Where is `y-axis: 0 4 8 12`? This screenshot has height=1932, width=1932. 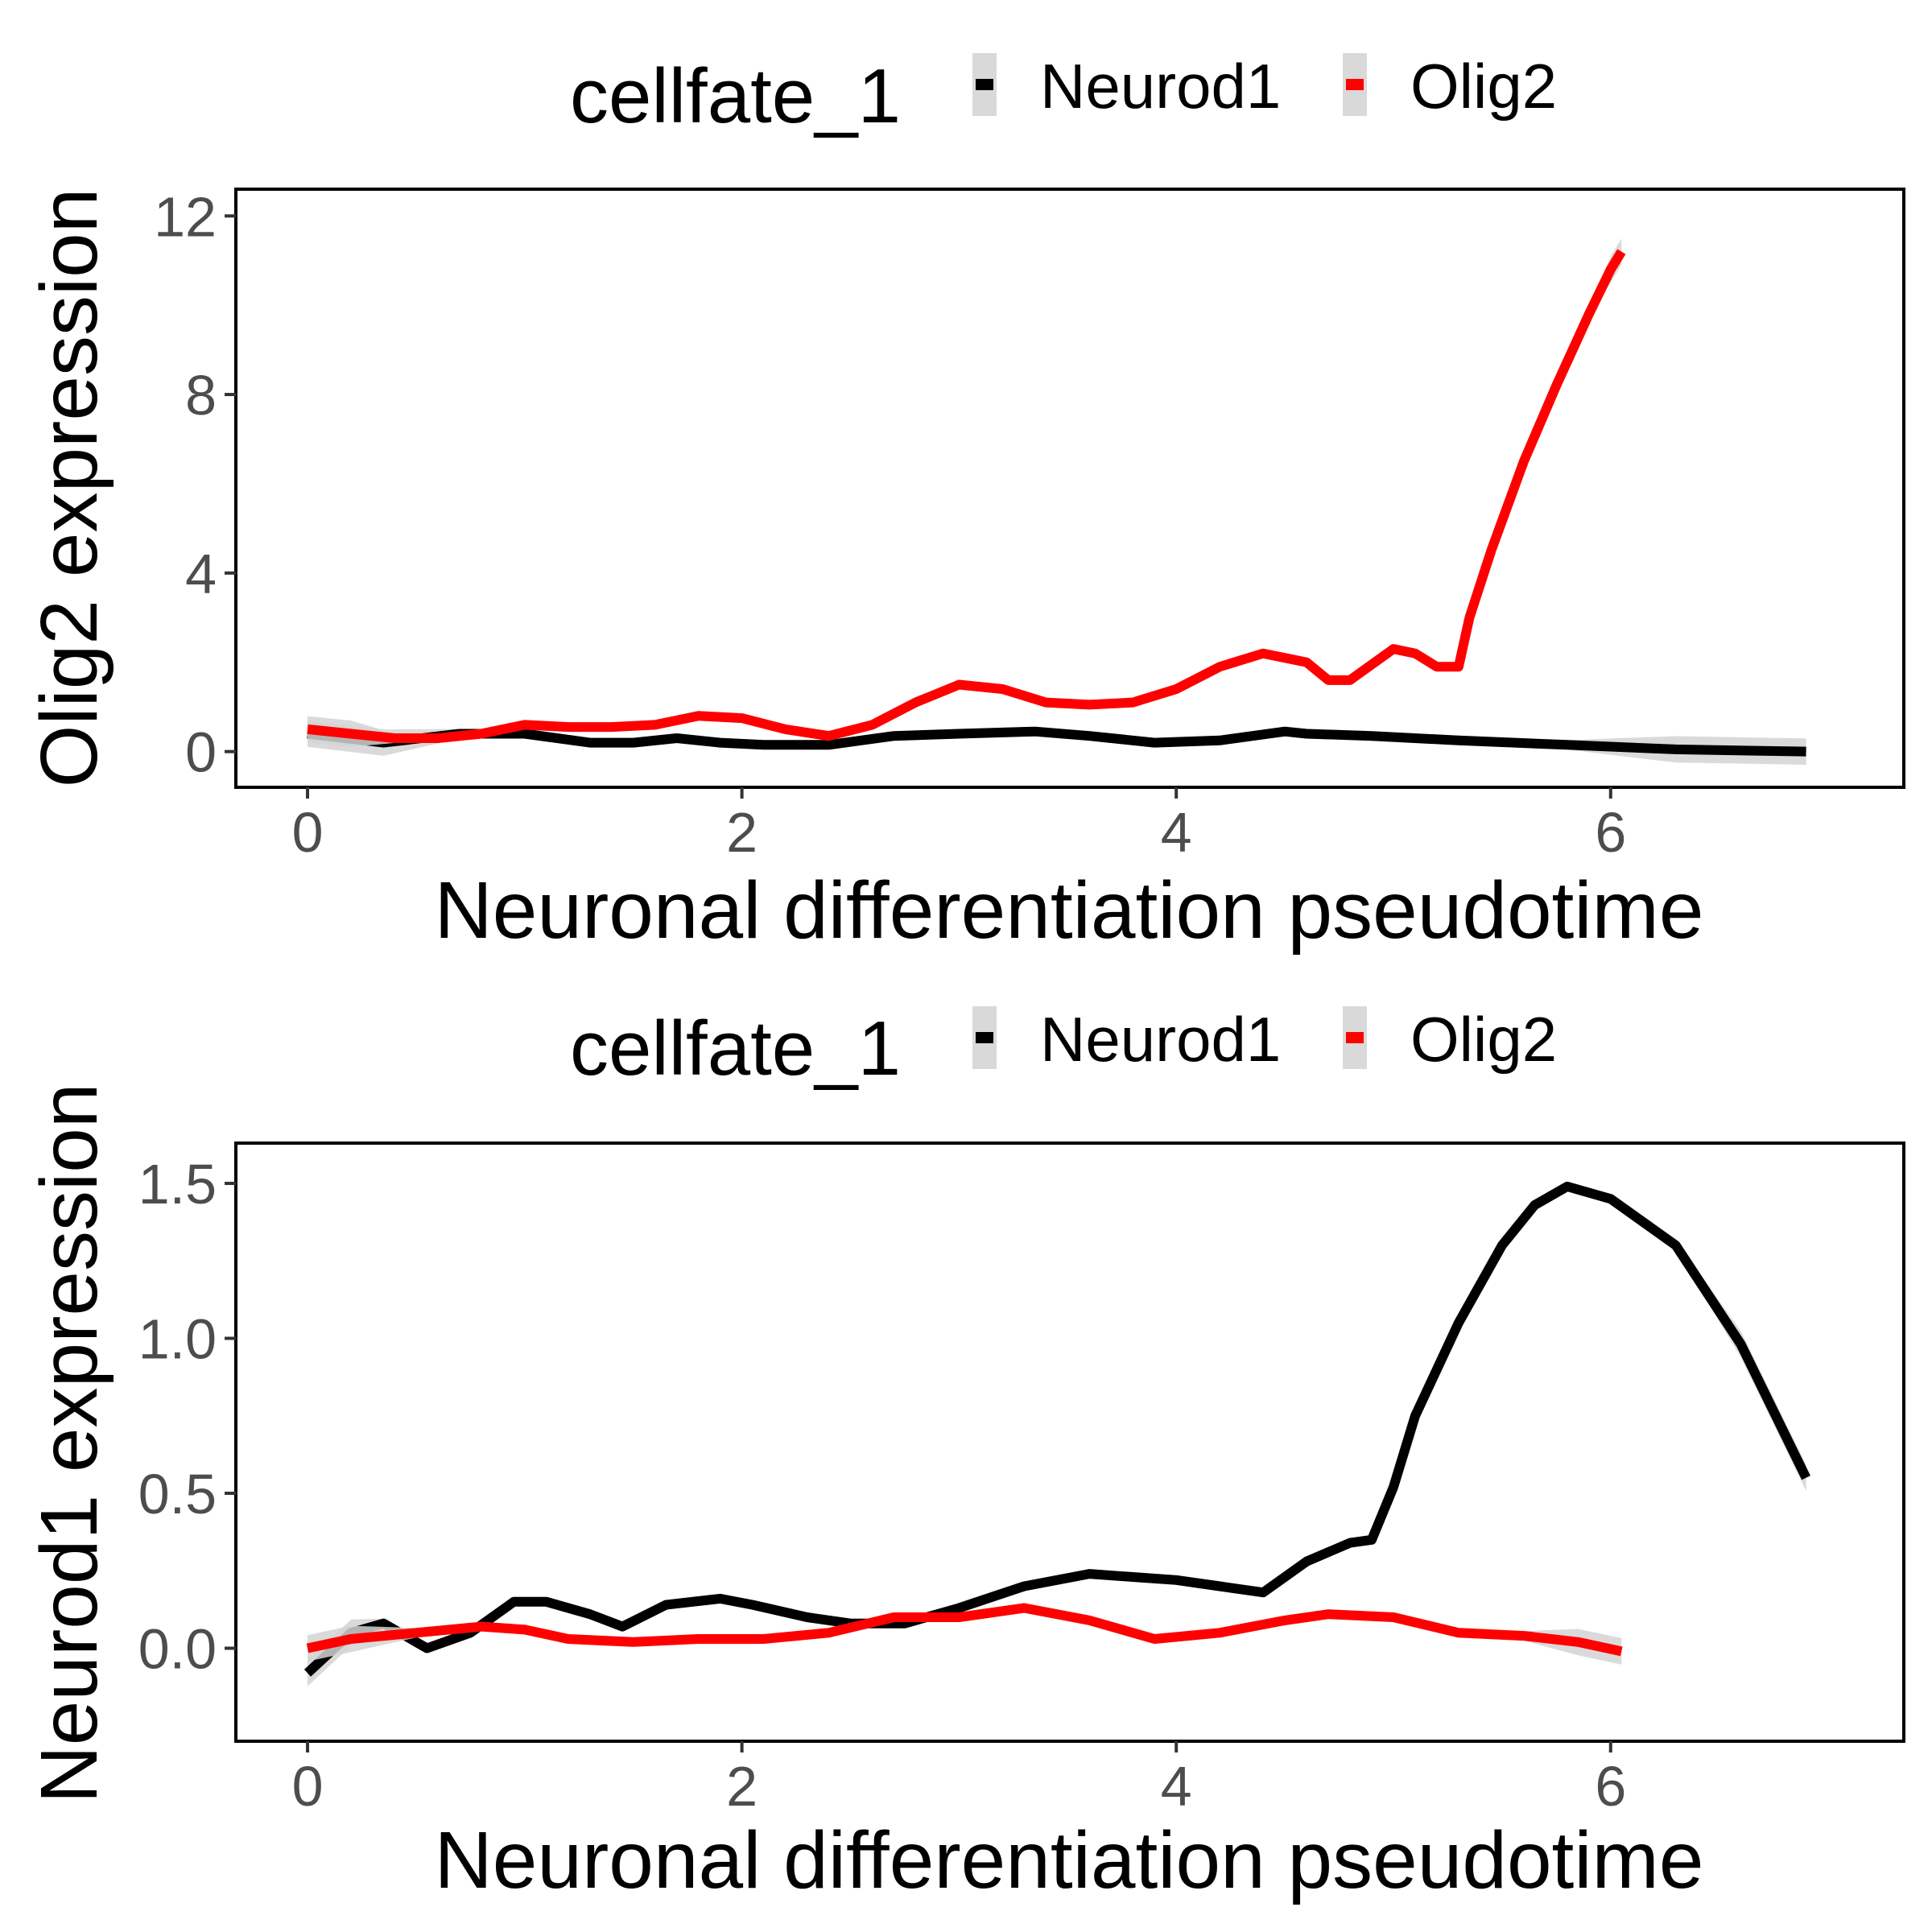 y-axis: 0 4 8 12 is located at coordinates (195, 484).